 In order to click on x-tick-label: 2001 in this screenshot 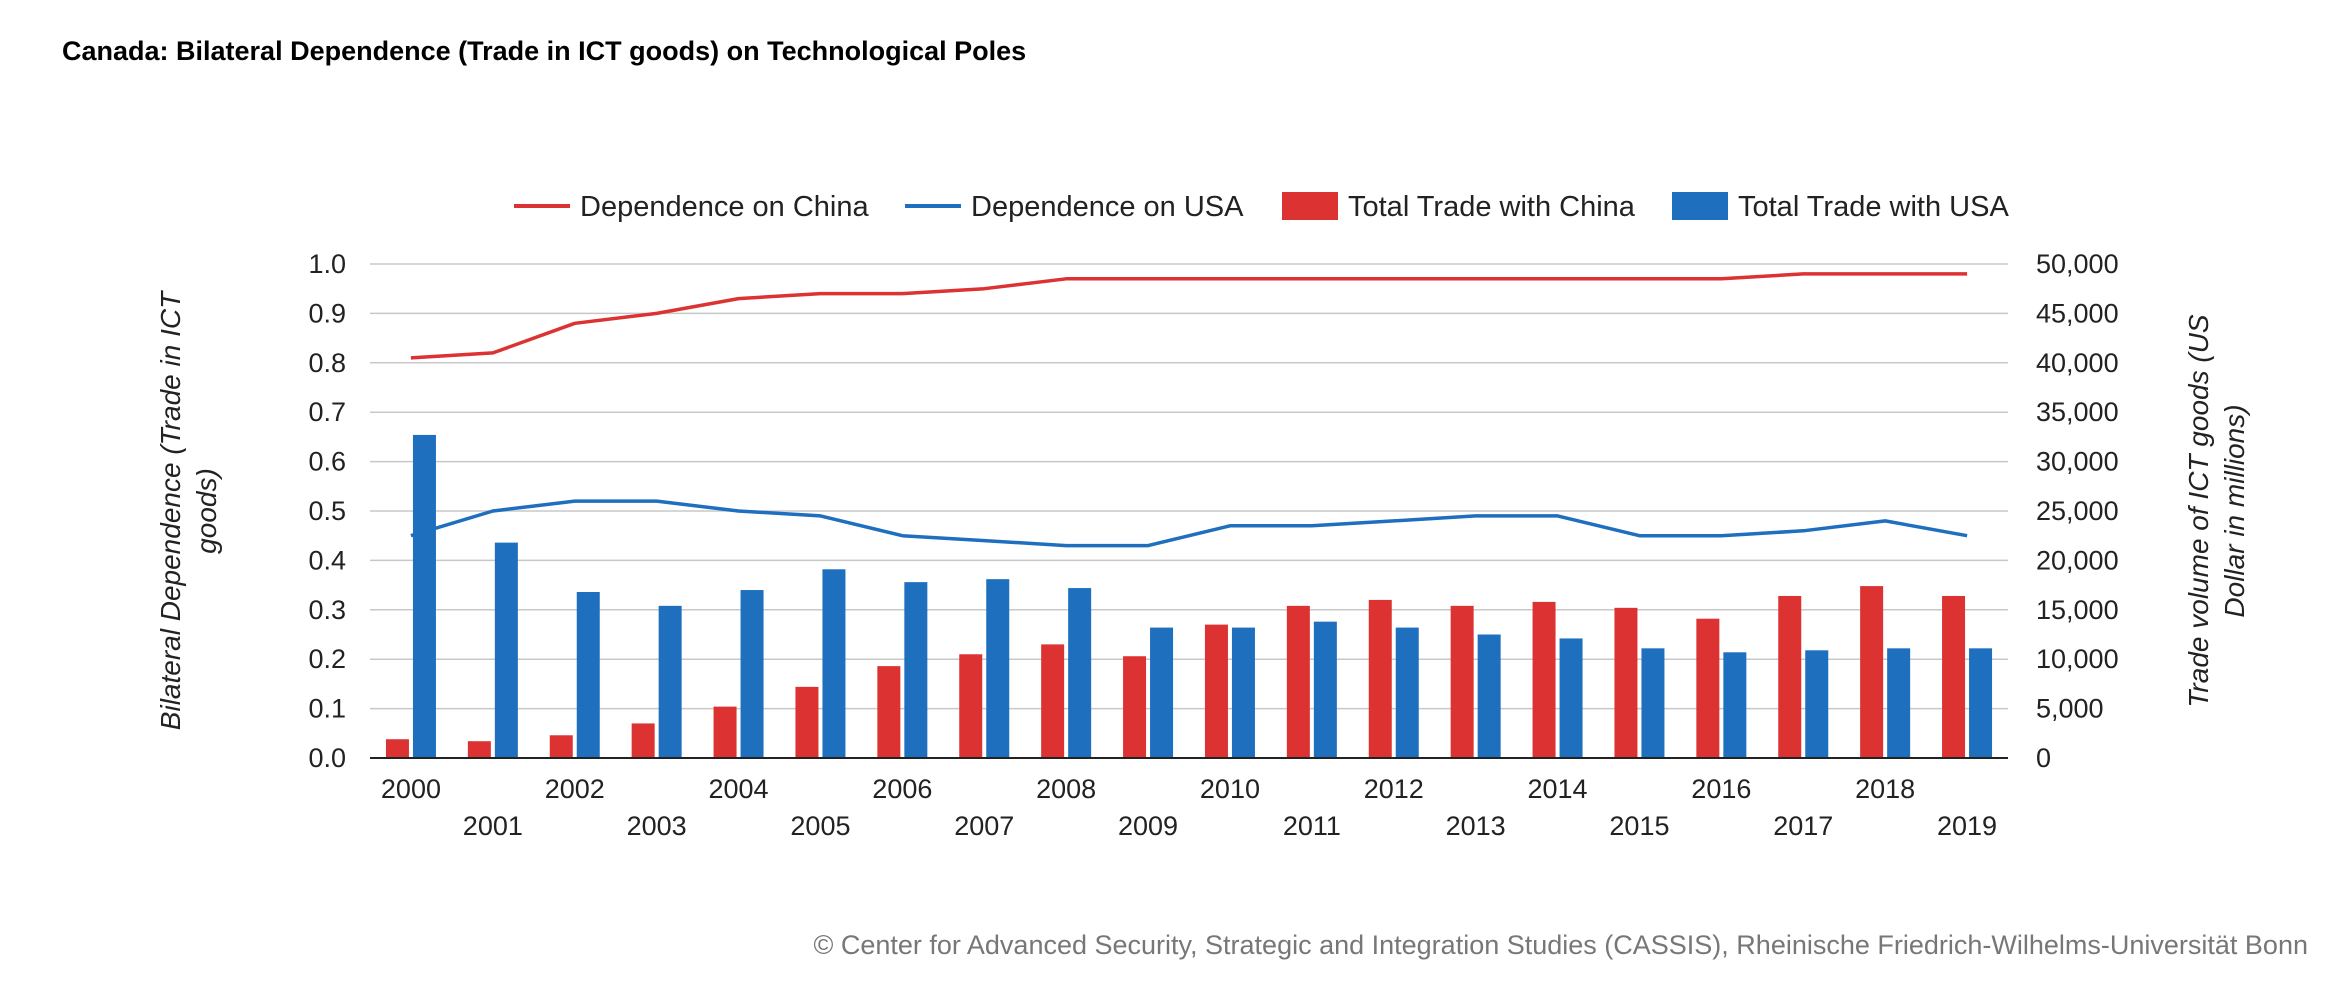, I will do `click(493, 826)`.